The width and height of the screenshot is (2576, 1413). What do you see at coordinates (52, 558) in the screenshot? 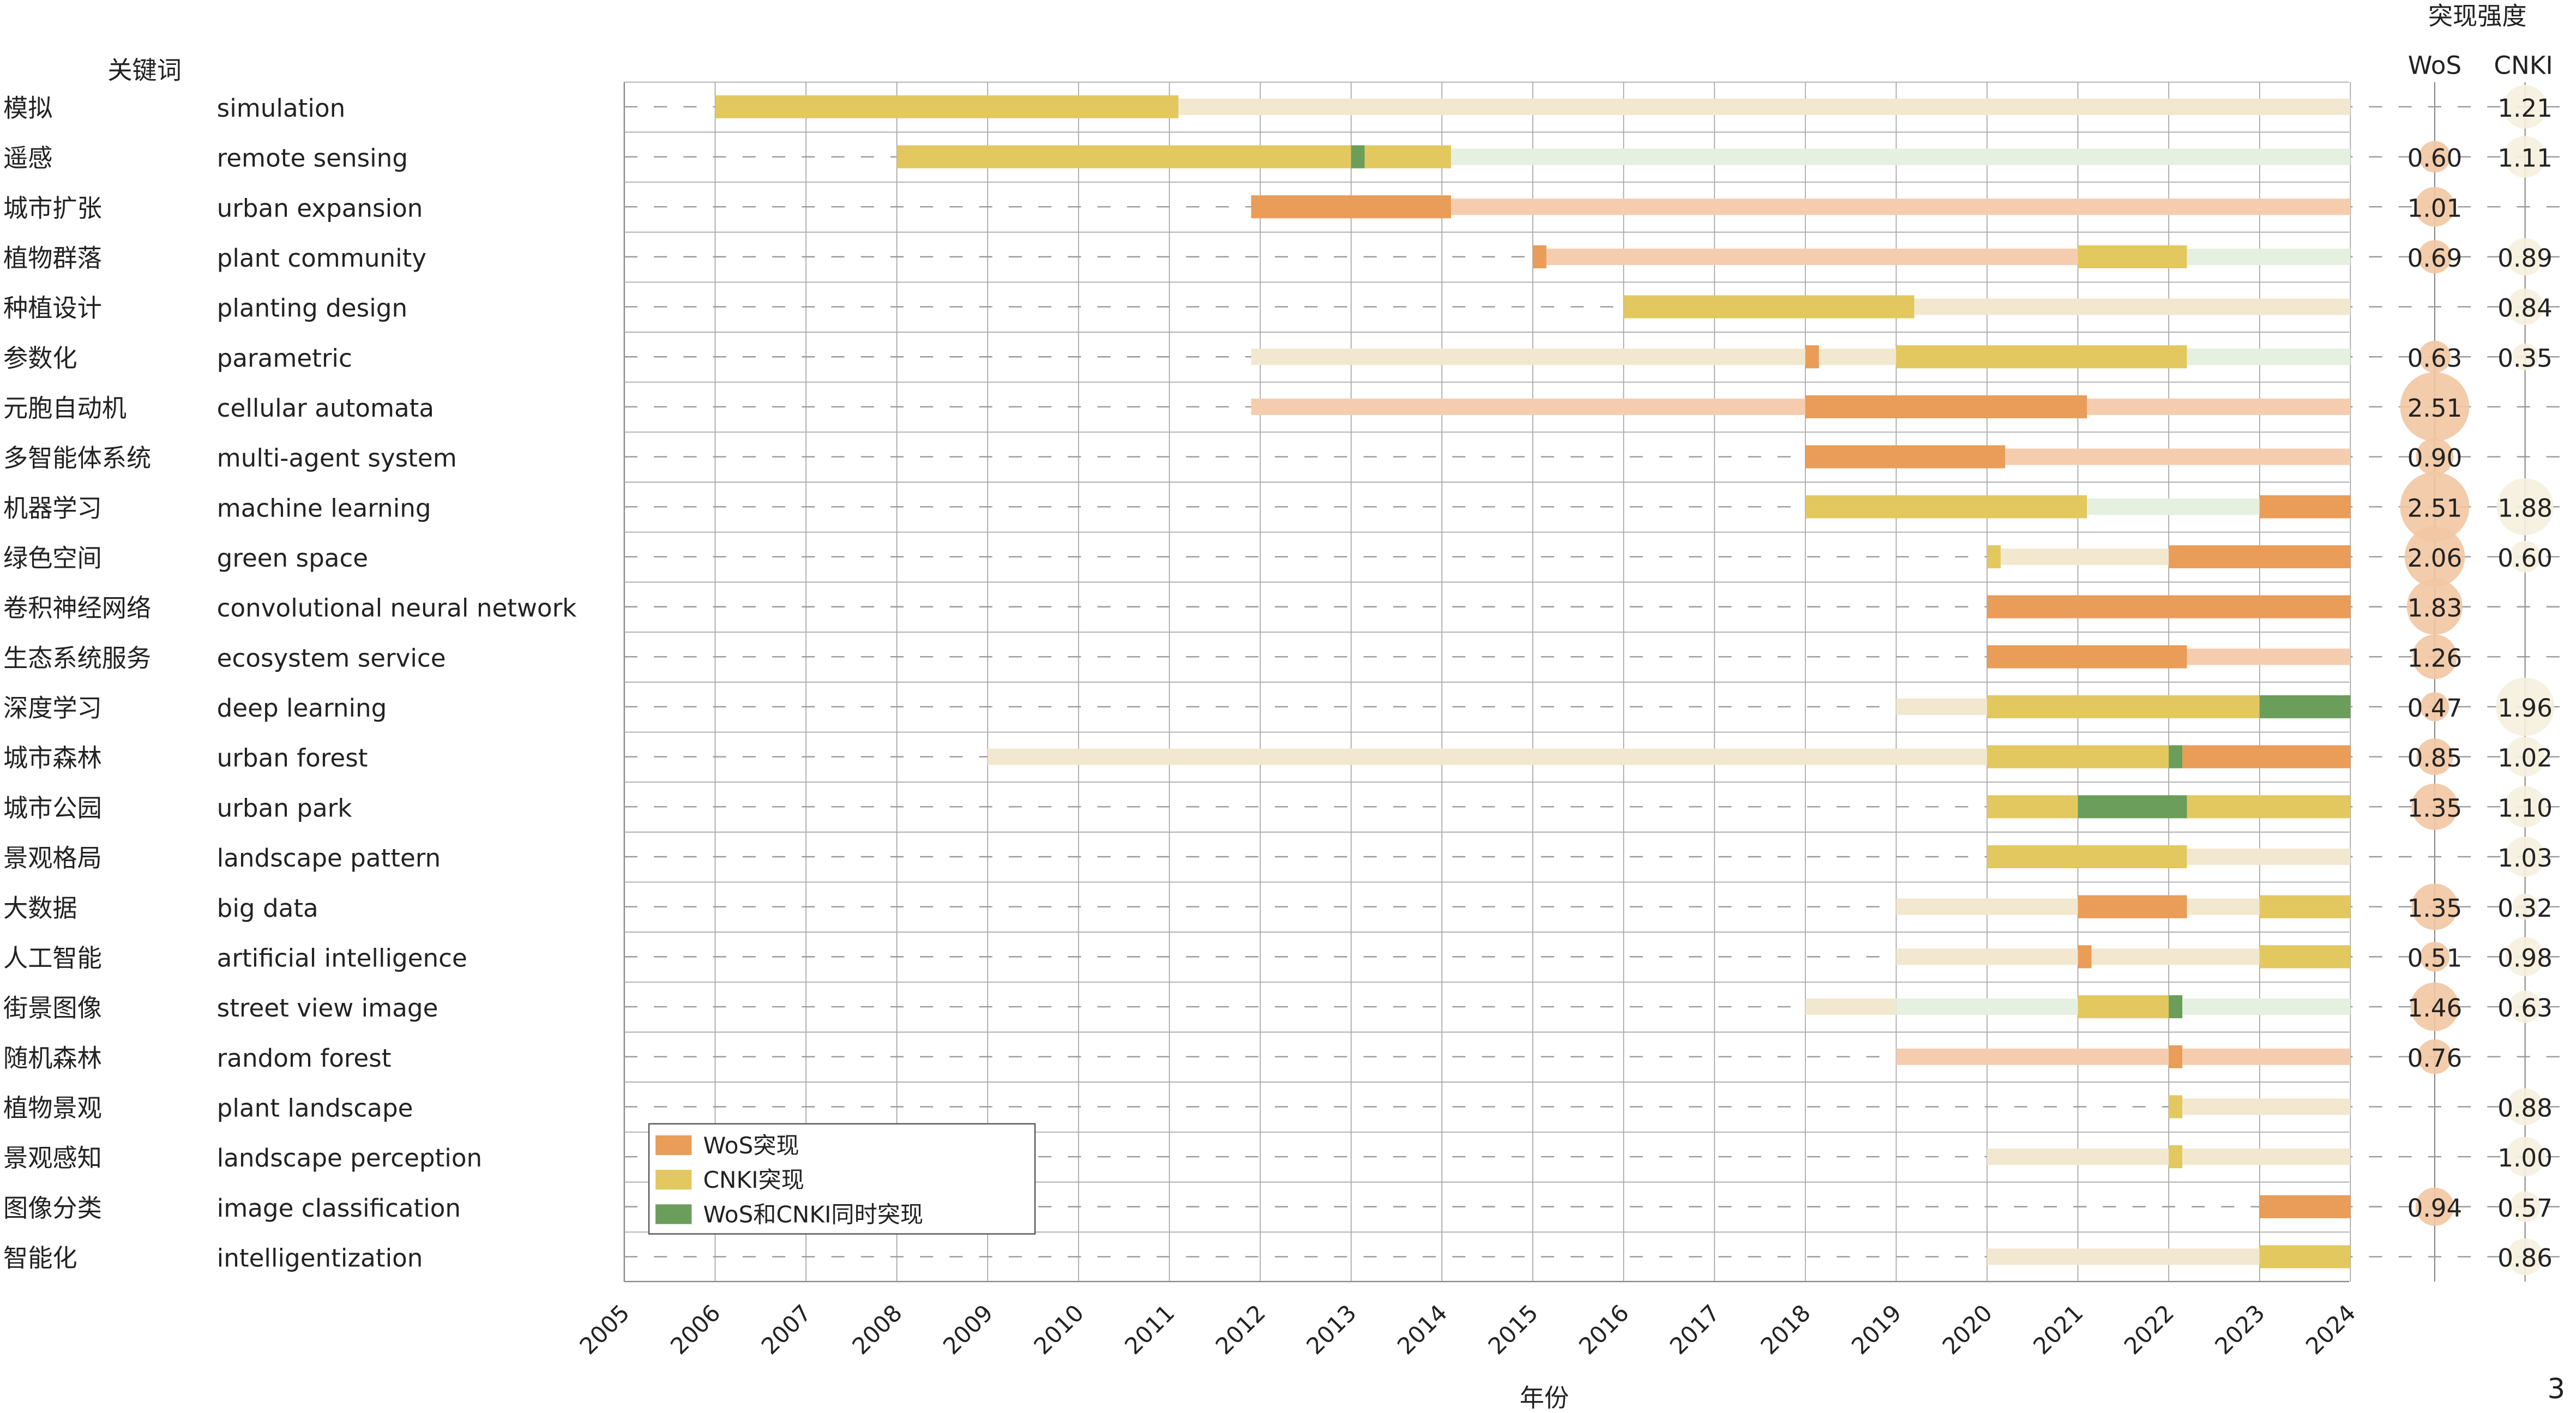
I see `keyword-zh-label: 绿色空间` at bounding box center [52, 558].